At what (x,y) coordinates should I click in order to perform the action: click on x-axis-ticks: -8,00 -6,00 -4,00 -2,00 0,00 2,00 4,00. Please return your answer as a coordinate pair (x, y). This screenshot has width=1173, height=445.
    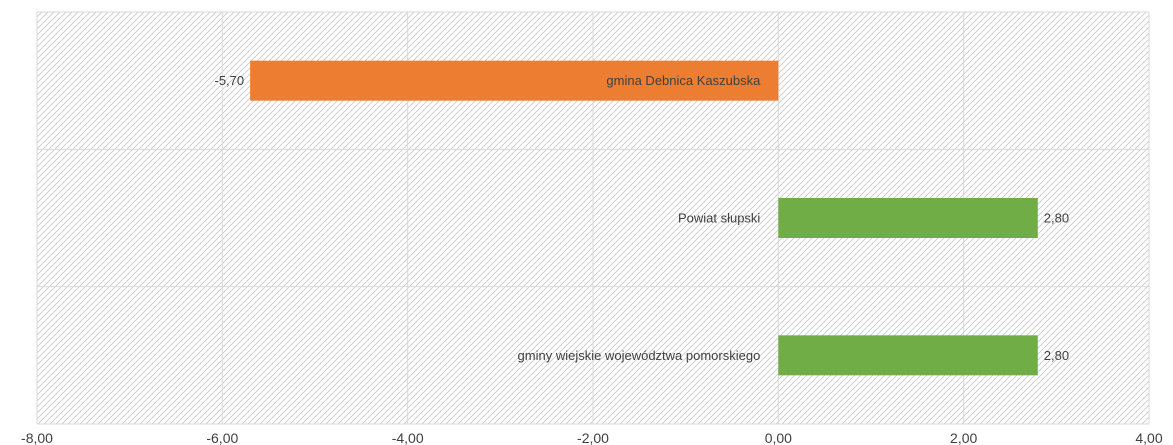
    Looking at the image, I should click on (592, 437).